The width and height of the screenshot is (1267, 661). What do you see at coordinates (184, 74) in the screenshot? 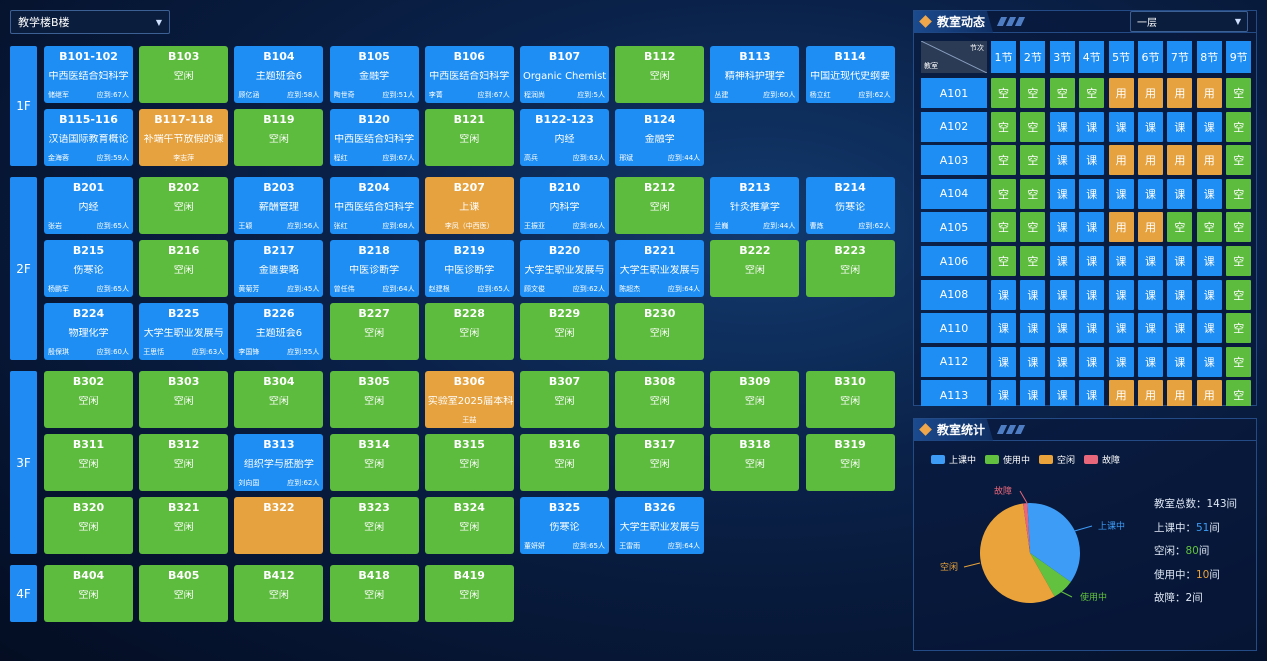
I see `room-card-b103: B103 空闲` at bounding box center [184, 74].